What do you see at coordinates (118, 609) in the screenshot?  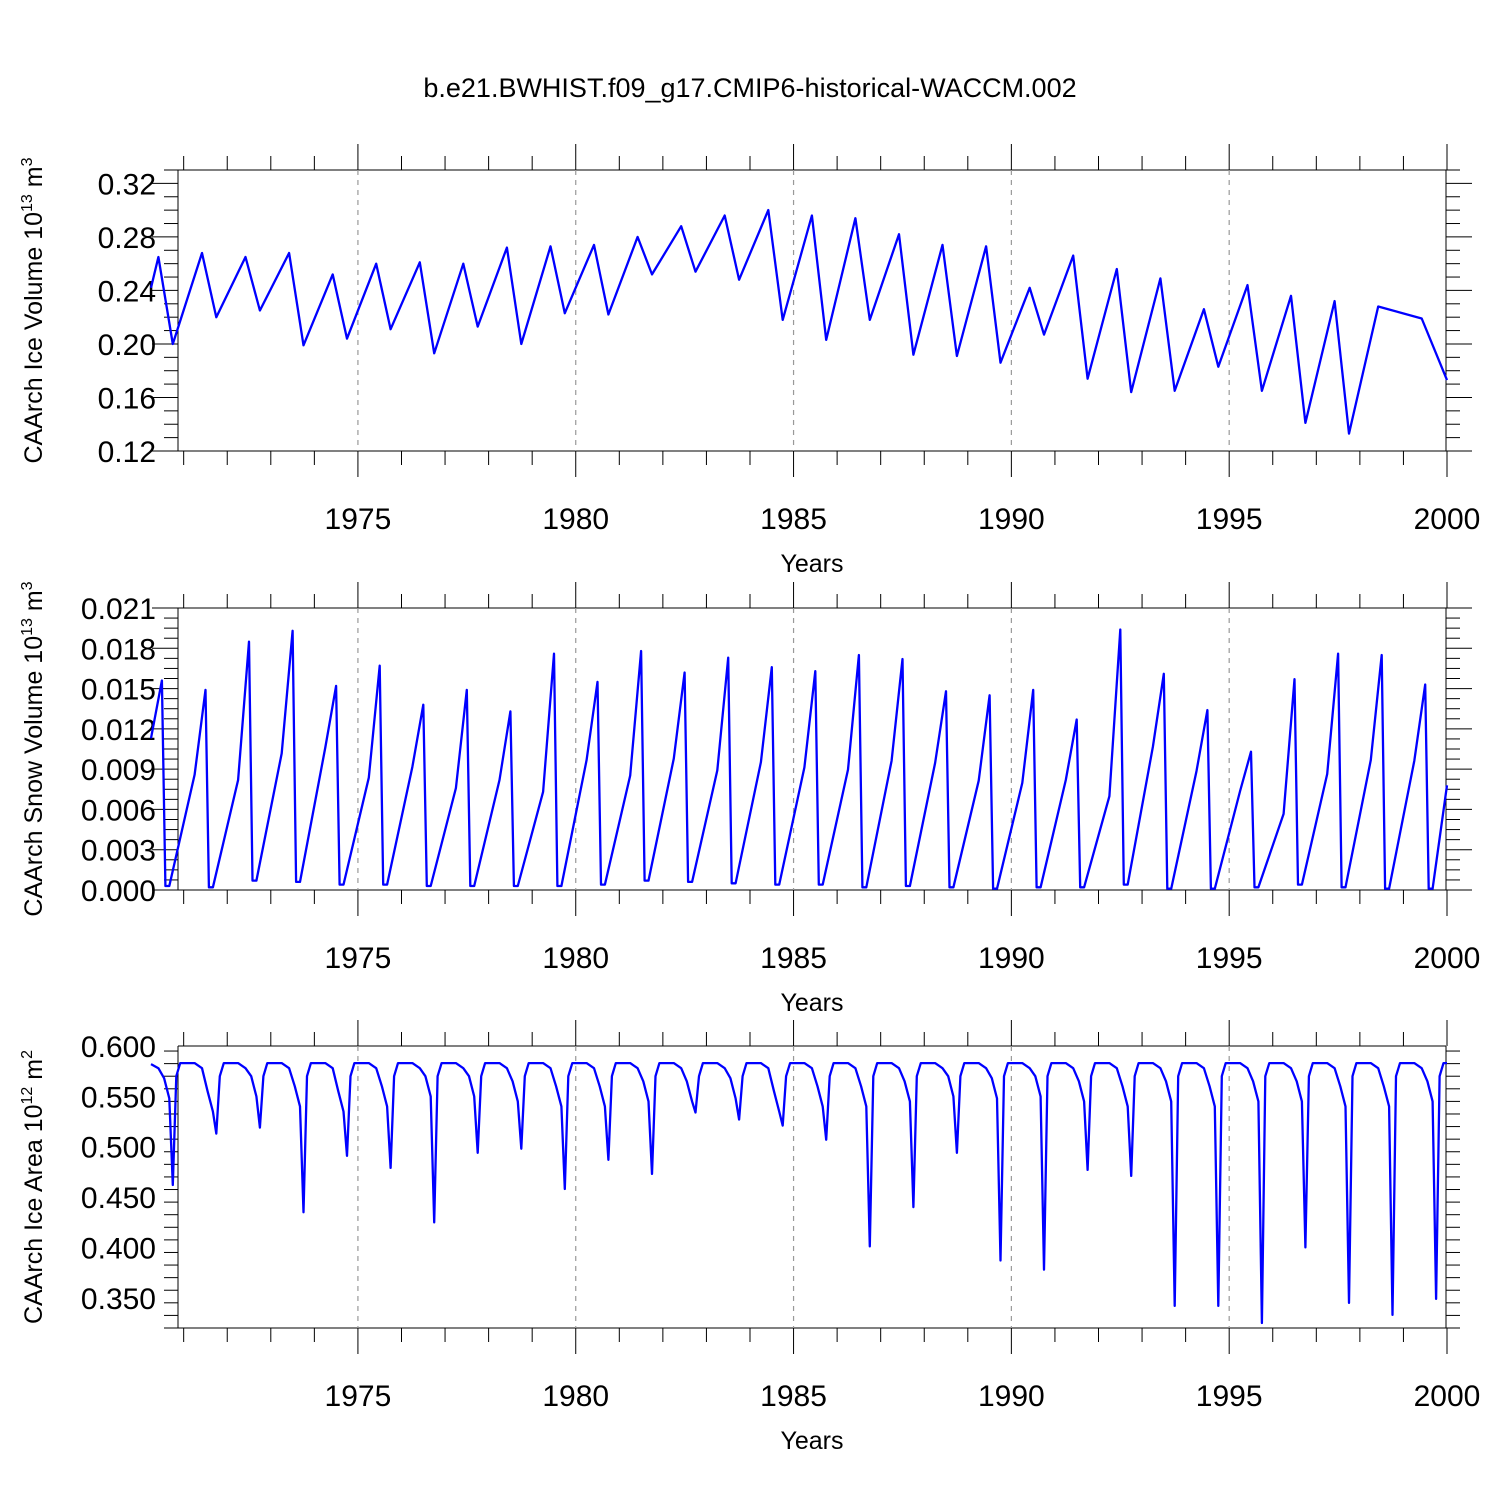 I see `y-tick-label: 0.021` at bounding box center [118, 609].